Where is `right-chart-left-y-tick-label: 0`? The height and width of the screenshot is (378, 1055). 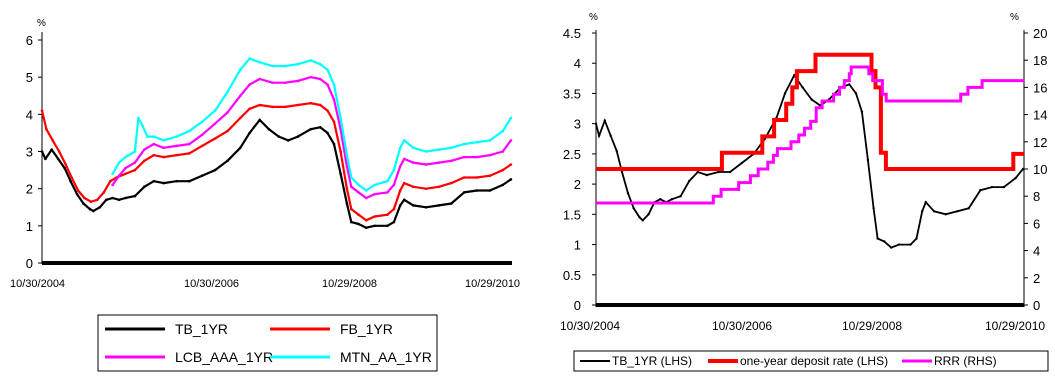 right-chart-left-y-tick-label: 0 is located at coordinates (577, 305).